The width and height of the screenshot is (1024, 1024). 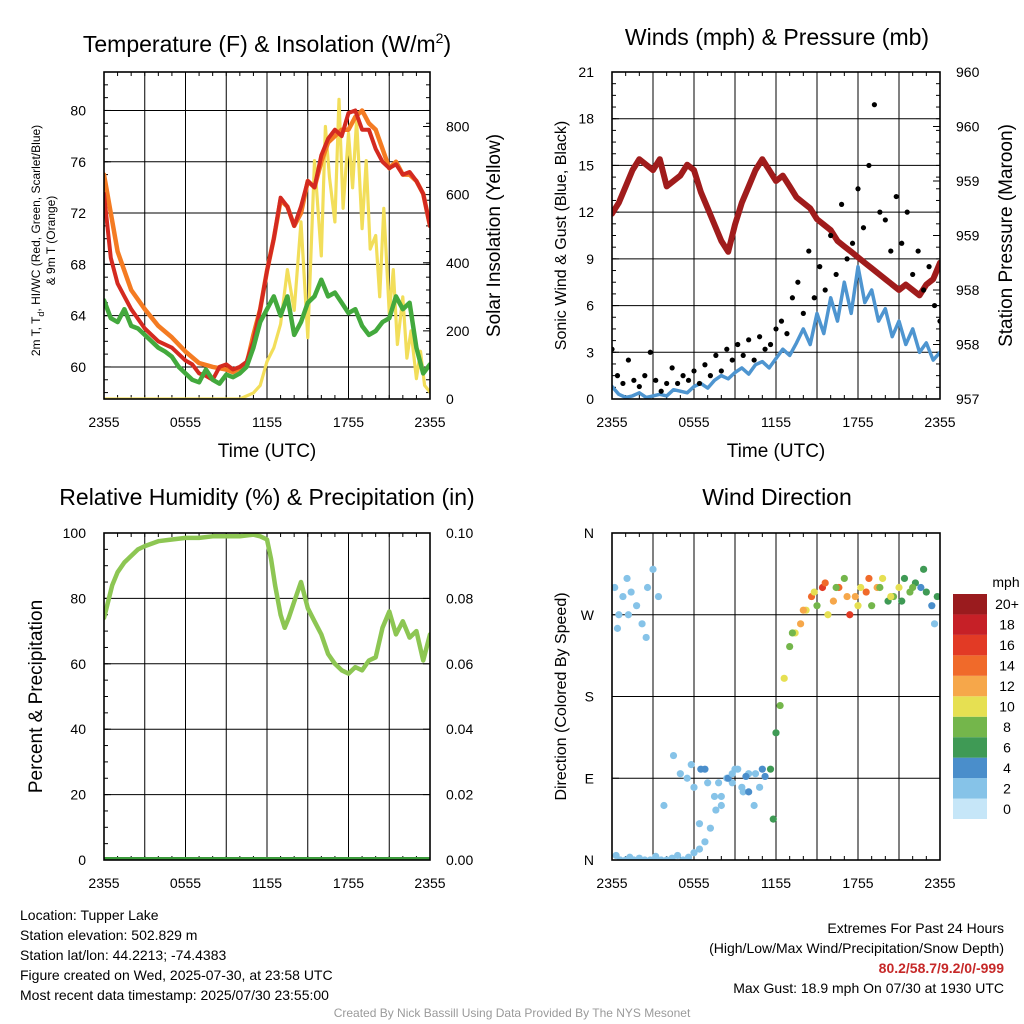 What do you see at coordinates (1007, 666) in the screenshot?
I see `colorbar-label: 14` at bounding box center [1007, 666].